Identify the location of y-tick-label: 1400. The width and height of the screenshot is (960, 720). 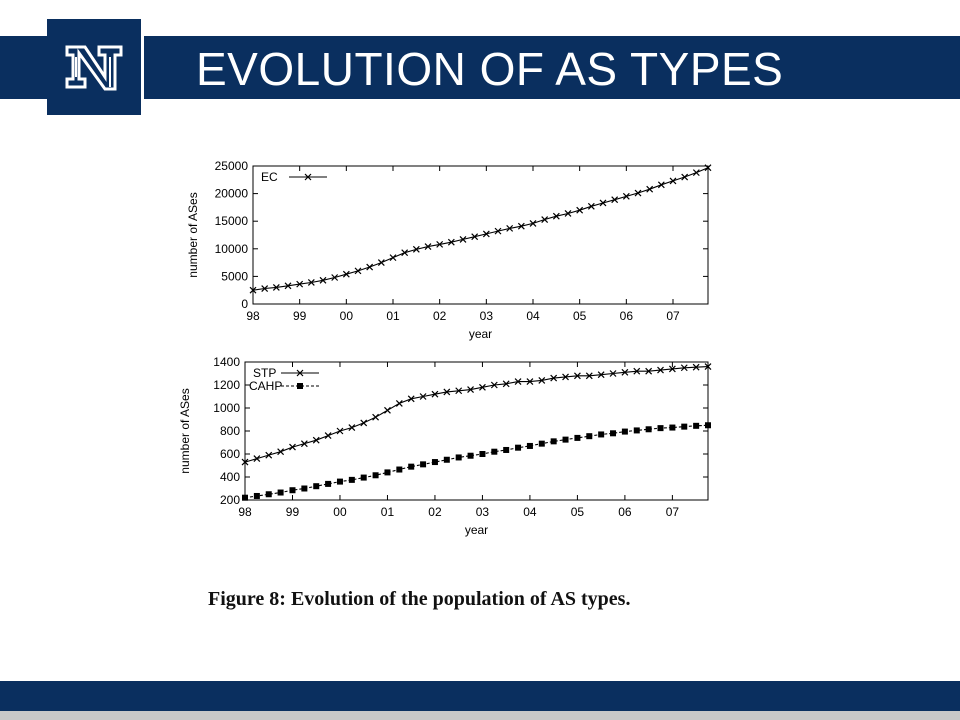
(226, 362).